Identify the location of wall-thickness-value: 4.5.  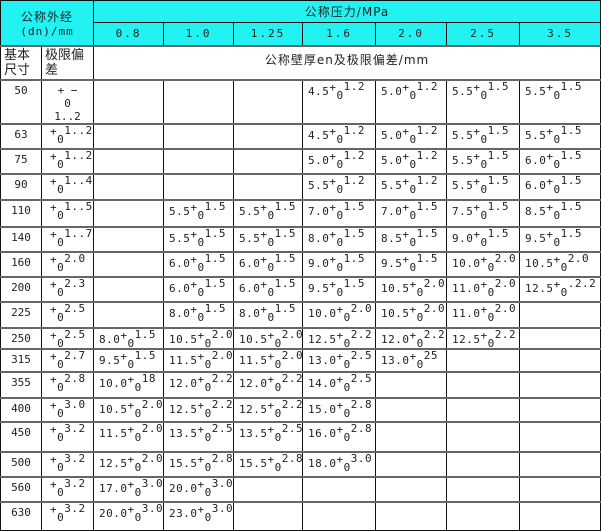
(319, 91).